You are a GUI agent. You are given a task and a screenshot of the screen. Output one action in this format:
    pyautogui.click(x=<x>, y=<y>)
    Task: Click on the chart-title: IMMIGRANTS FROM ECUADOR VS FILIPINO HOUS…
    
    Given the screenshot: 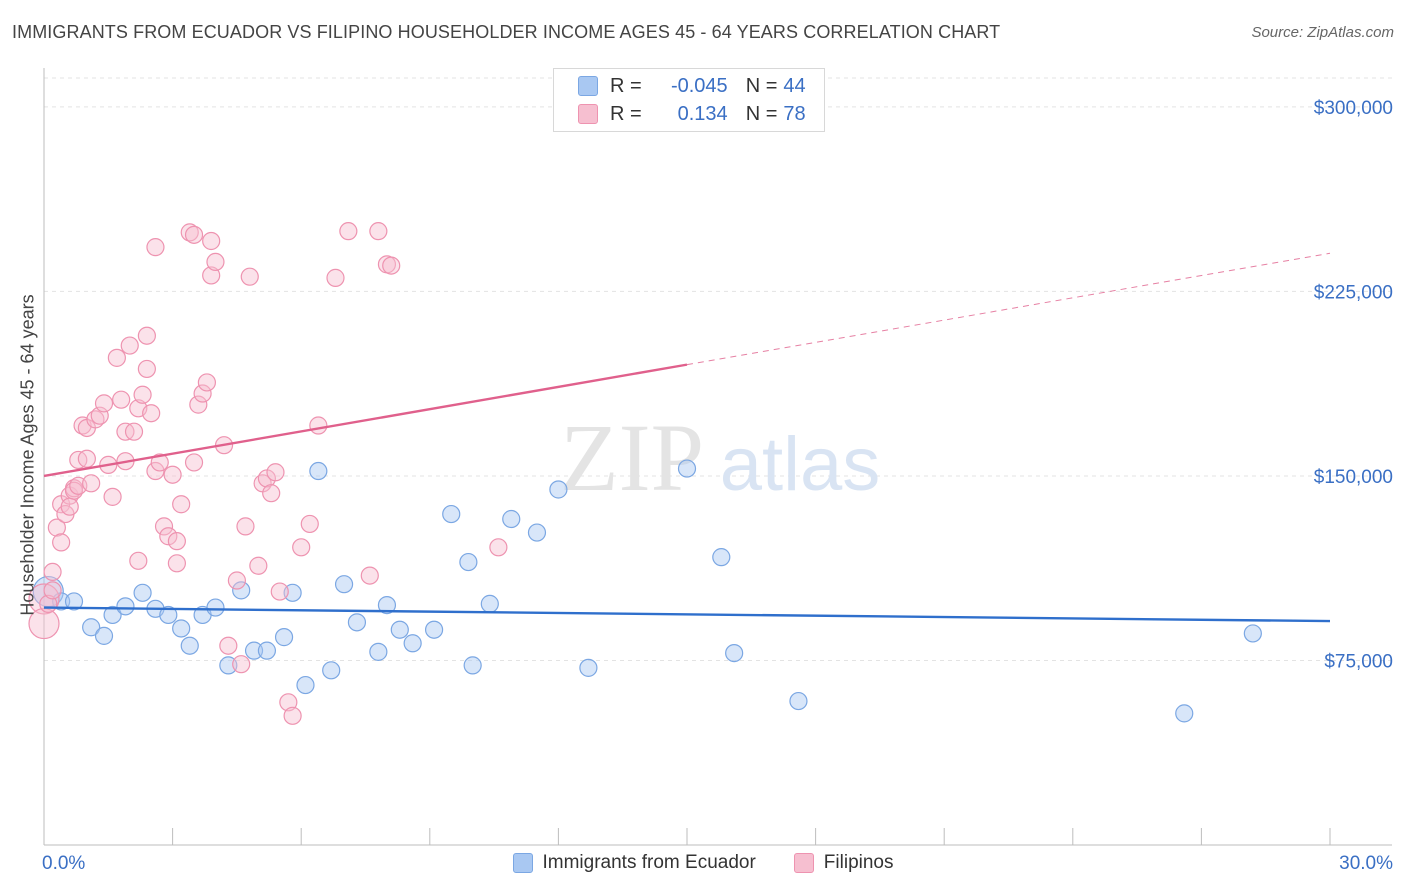 What is the action you would take?
    pyautogui.click(x=506, y=32)
    